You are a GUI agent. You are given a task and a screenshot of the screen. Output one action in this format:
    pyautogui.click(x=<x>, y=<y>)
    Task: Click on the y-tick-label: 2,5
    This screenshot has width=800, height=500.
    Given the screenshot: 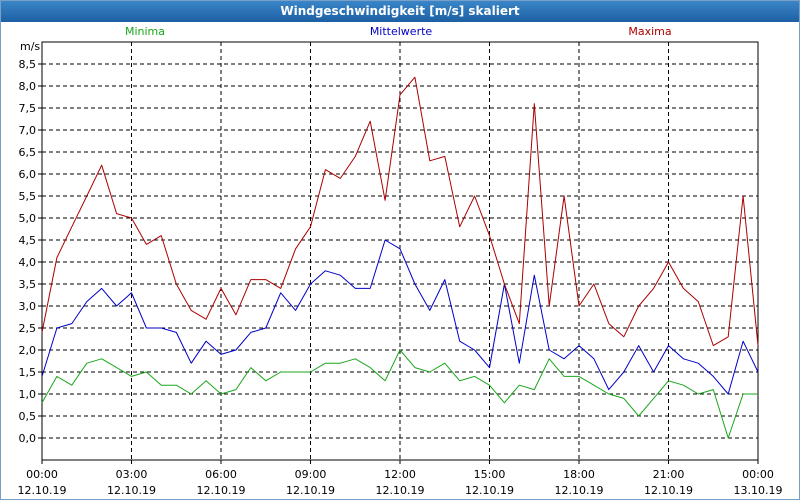 What is the action you would take?
    pyautogui.click(x=28, y=328)
    